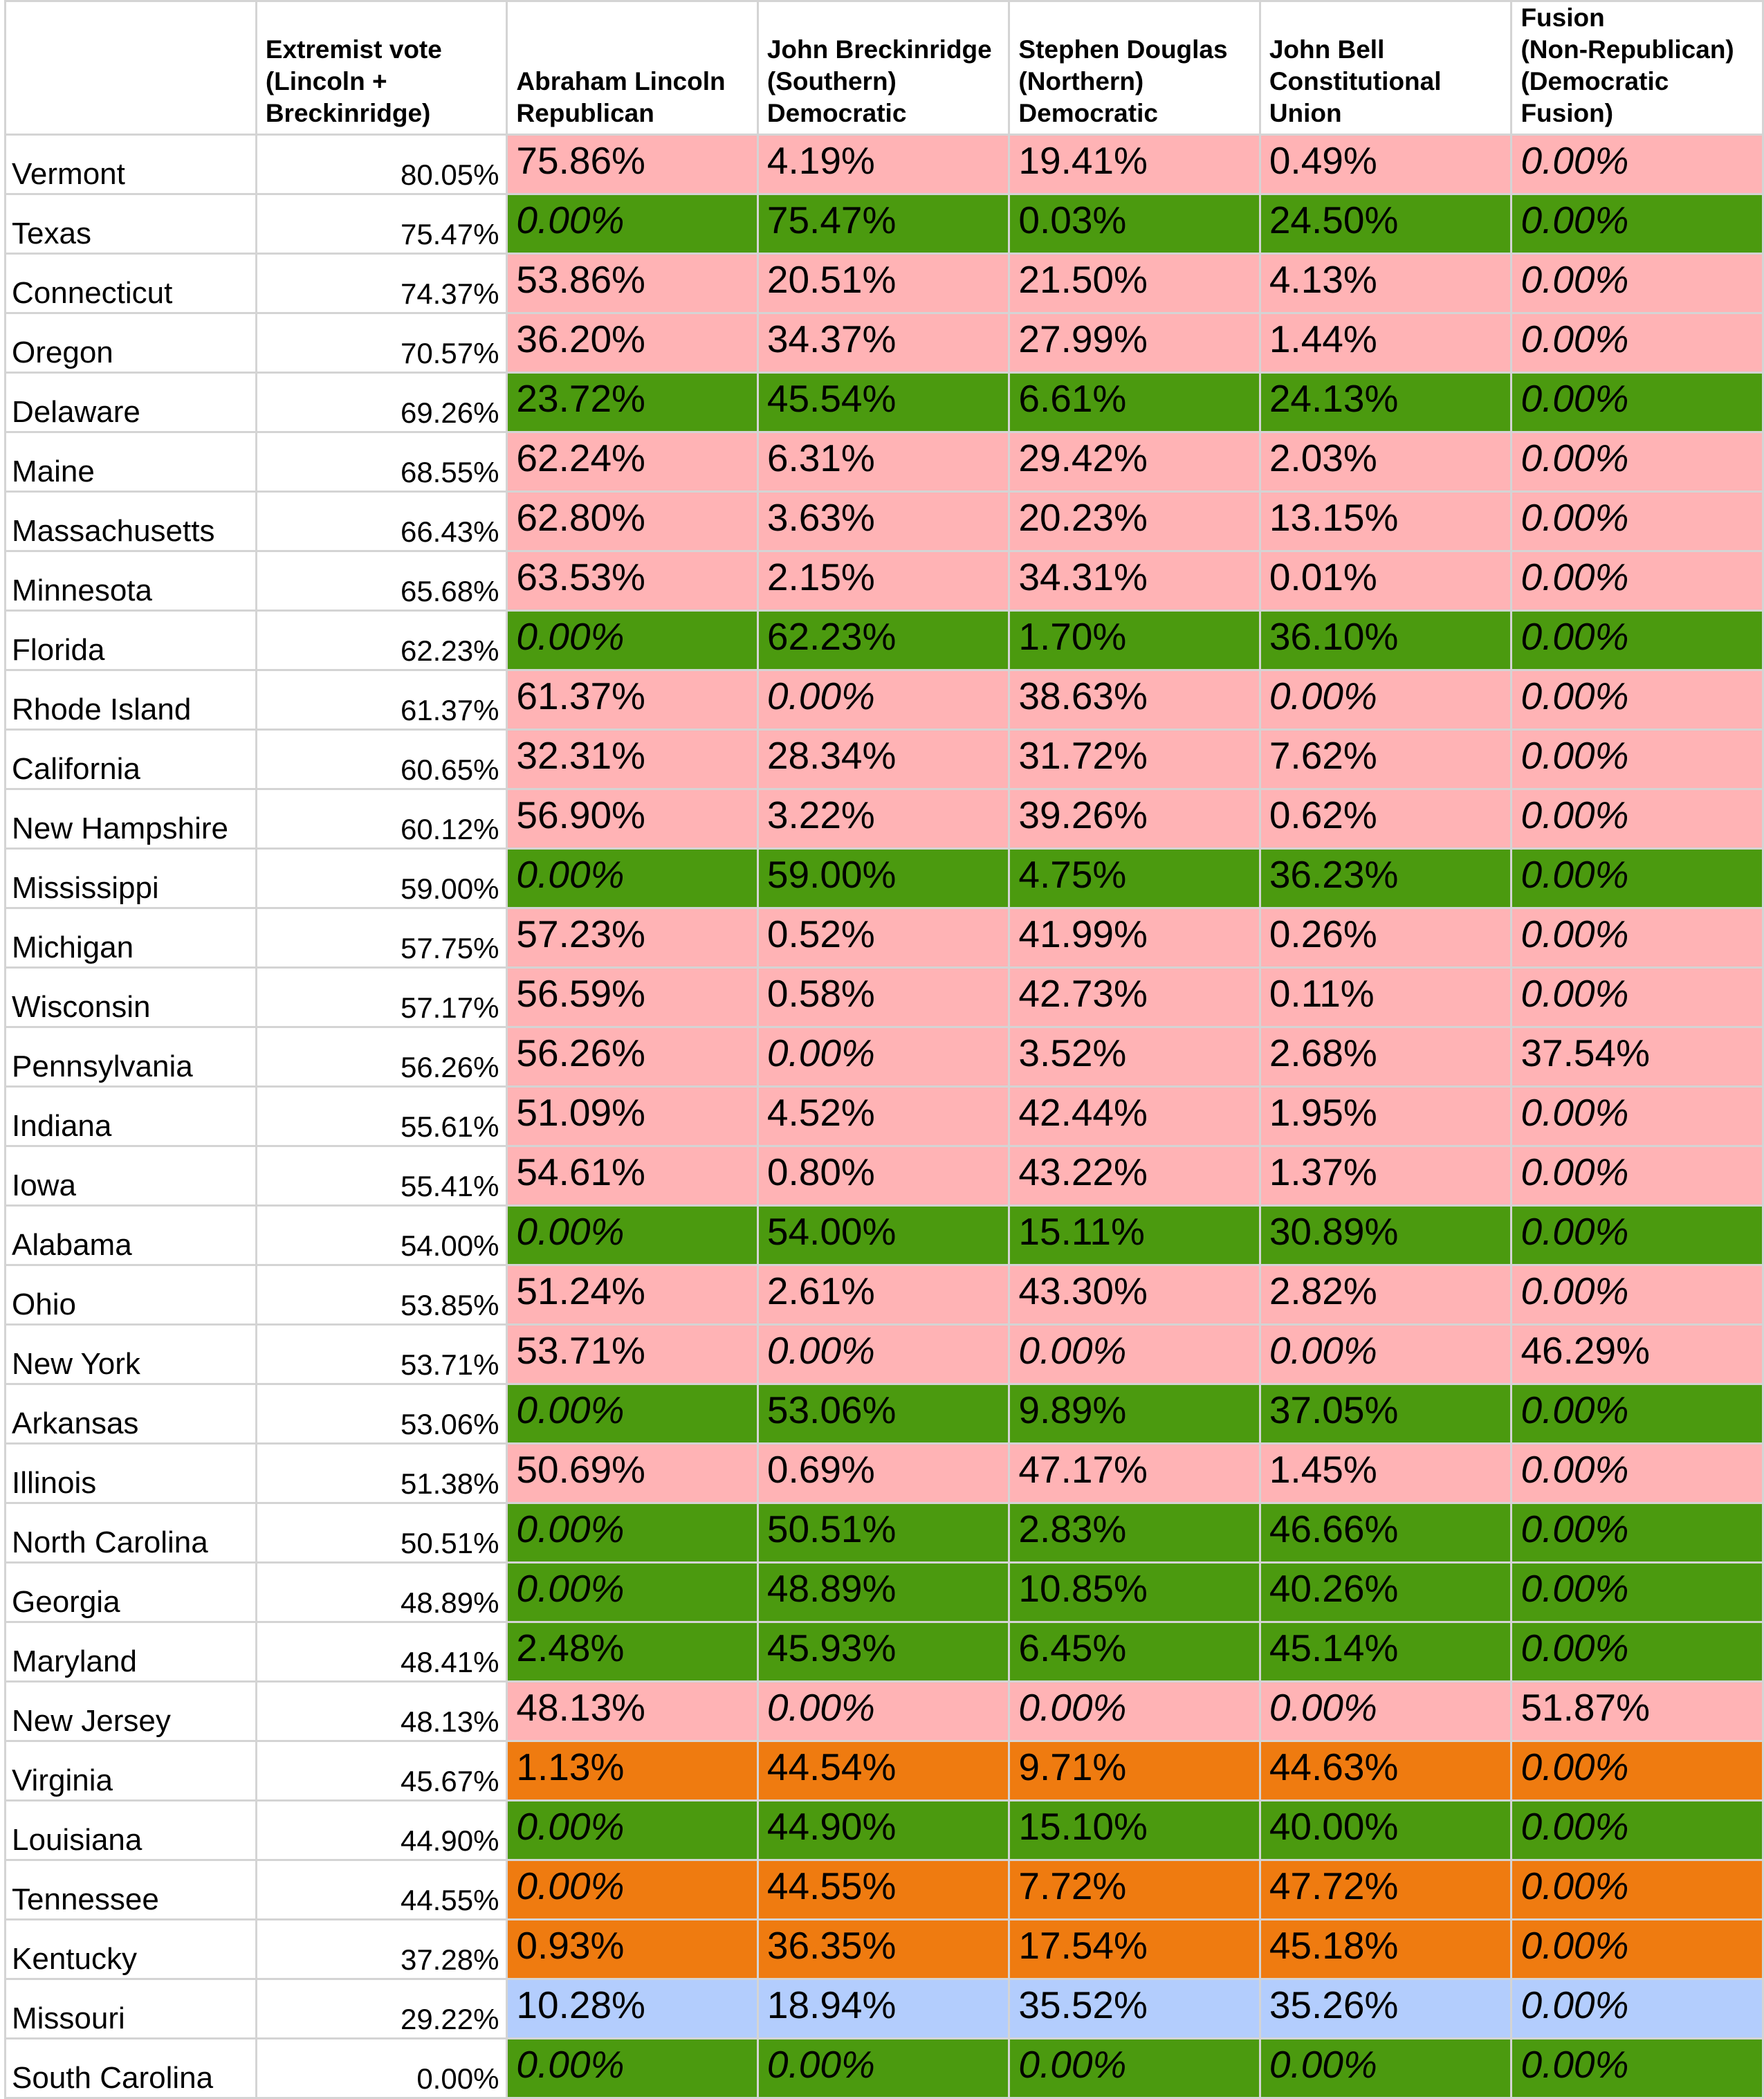 This screenshot has width=1764, height=2099. Describe the element at coordinates (381, 343) in the screenshot. I see `cell-extremist: 70.57%` at that location.